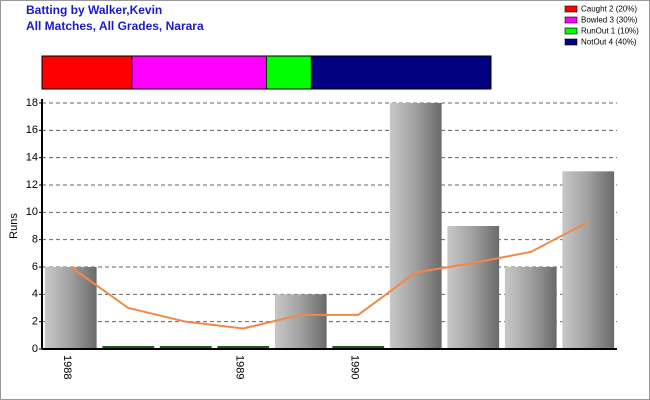 Image resolution: width=650 pixels, height=400 pixels. What do you see at coordinates (67, 367) in the screenshot?
I see `x-tick-label: 1988` at bounding box center [67, 367].